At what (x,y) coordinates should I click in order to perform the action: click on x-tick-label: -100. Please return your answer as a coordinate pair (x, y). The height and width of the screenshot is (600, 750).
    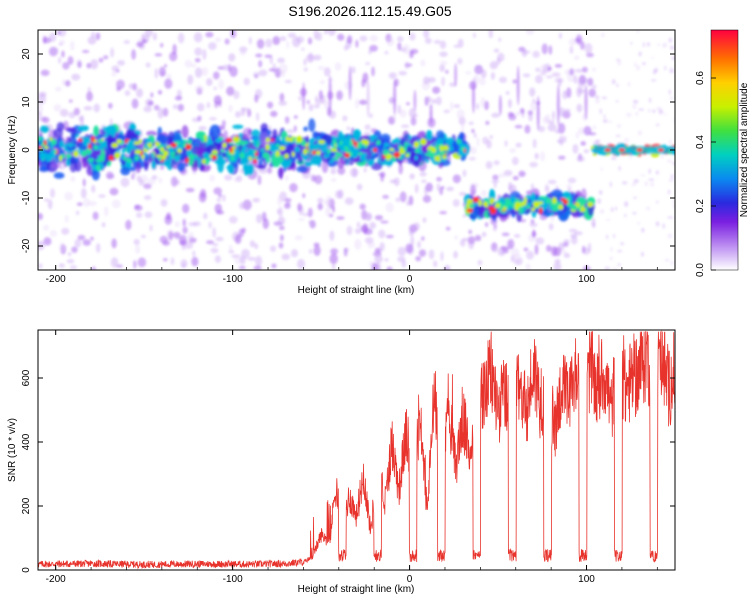
    Looking at the image, I should click on (233, 279).